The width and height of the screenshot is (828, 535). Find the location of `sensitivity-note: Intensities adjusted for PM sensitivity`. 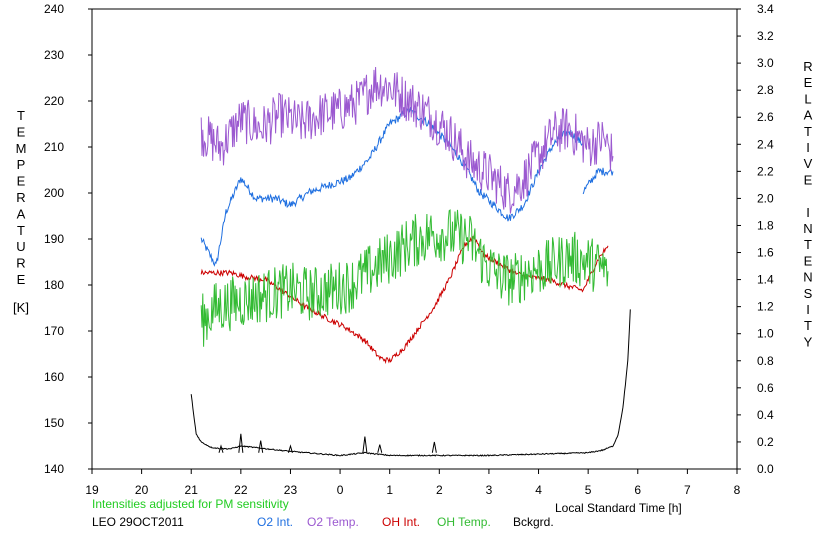

sensitivity-note: Intensities adjusted for PM sensitivity is located at coordinates (190, 504).